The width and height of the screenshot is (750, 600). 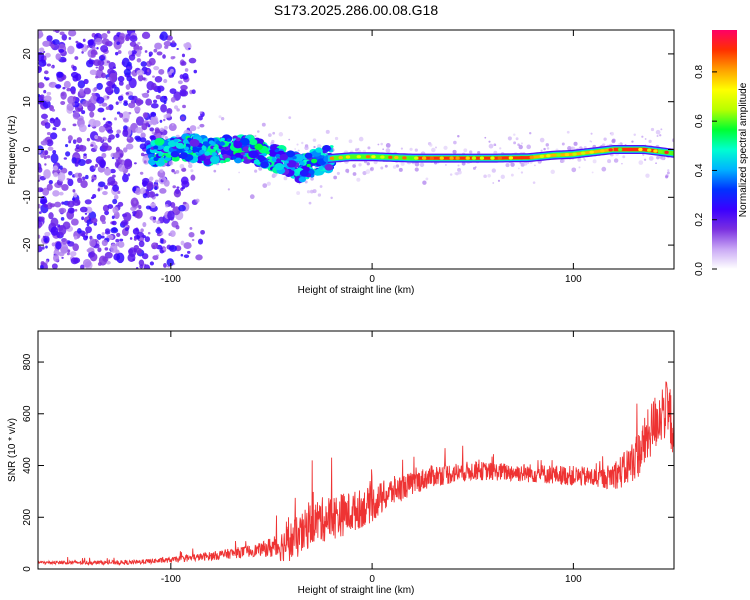 I want to click on y-tick-label: 10, so click(x=27, y=102).